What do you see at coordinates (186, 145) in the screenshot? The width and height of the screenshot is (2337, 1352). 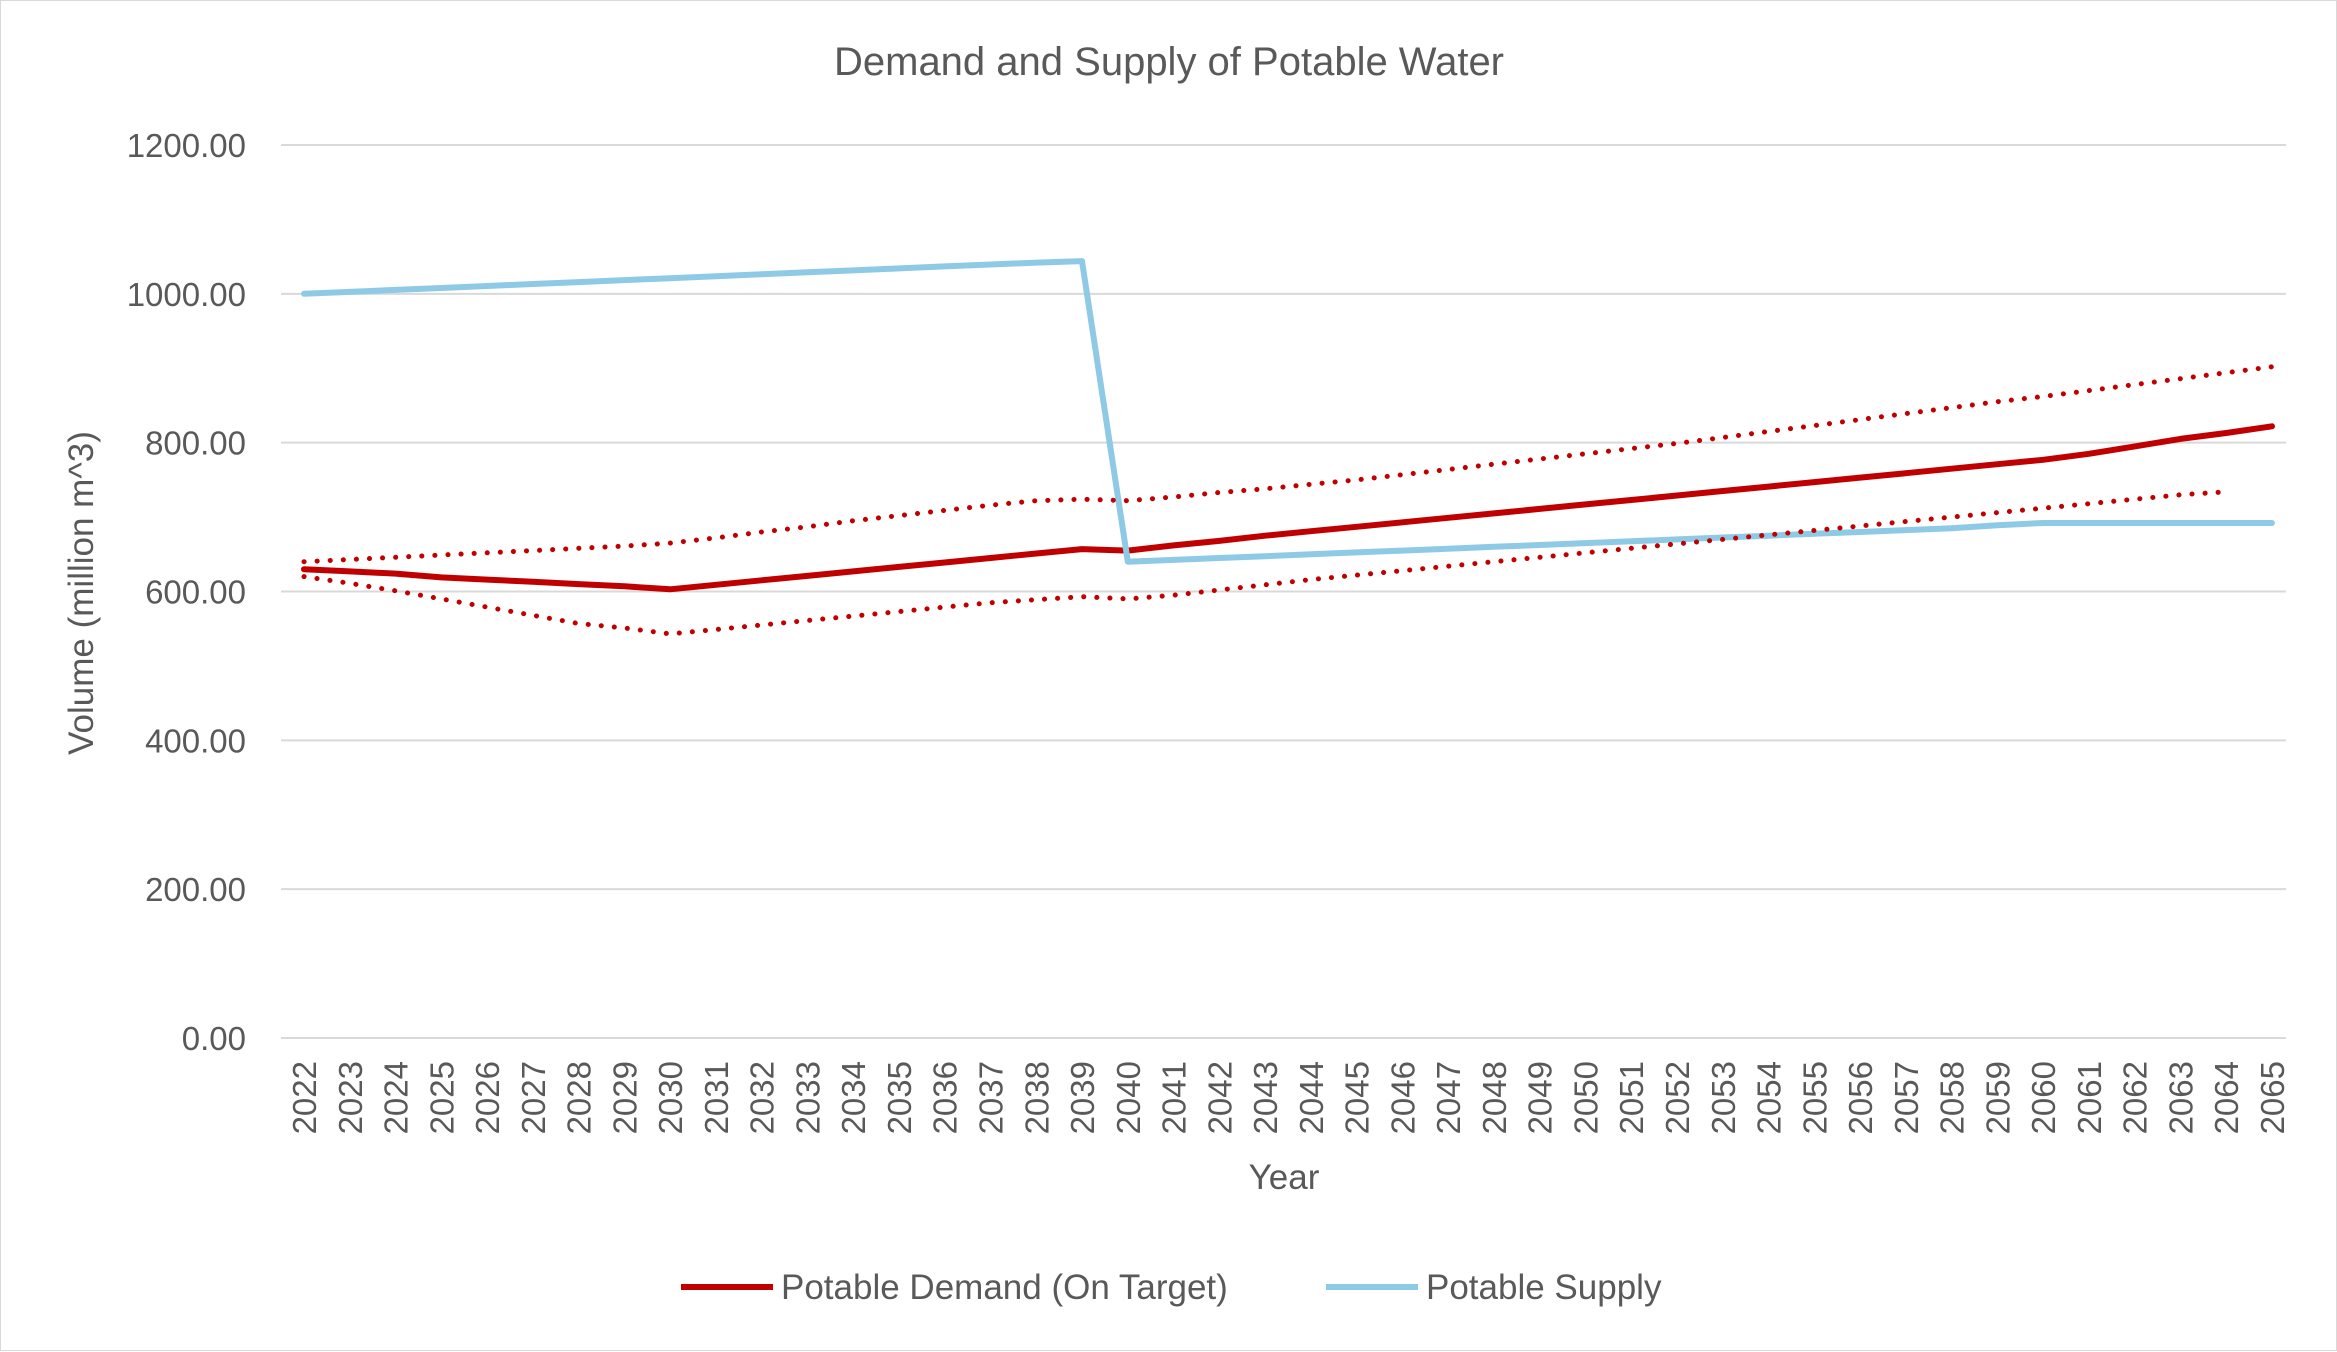 I see `y-tick-label: 1200.00` at bounding box center [186, 145].